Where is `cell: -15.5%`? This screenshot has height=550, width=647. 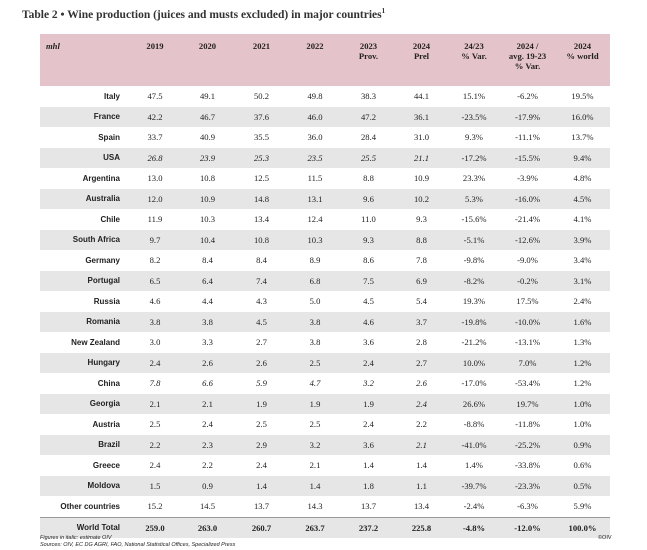 cell: -15.5% is located at coordinates (527, 157).